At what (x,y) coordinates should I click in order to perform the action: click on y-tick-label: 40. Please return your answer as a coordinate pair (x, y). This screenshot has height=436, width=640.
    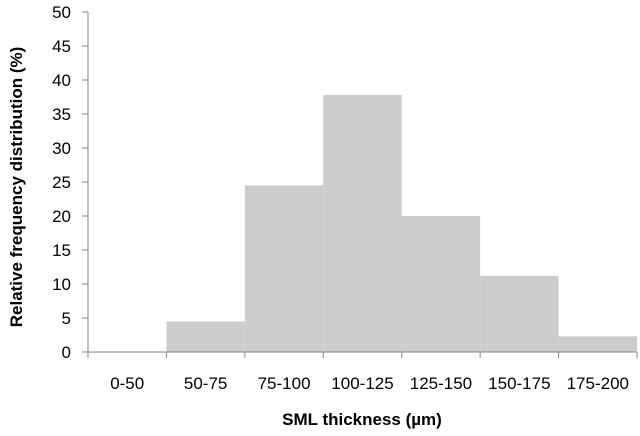
    Looking at the image, I should click on (61, 80).